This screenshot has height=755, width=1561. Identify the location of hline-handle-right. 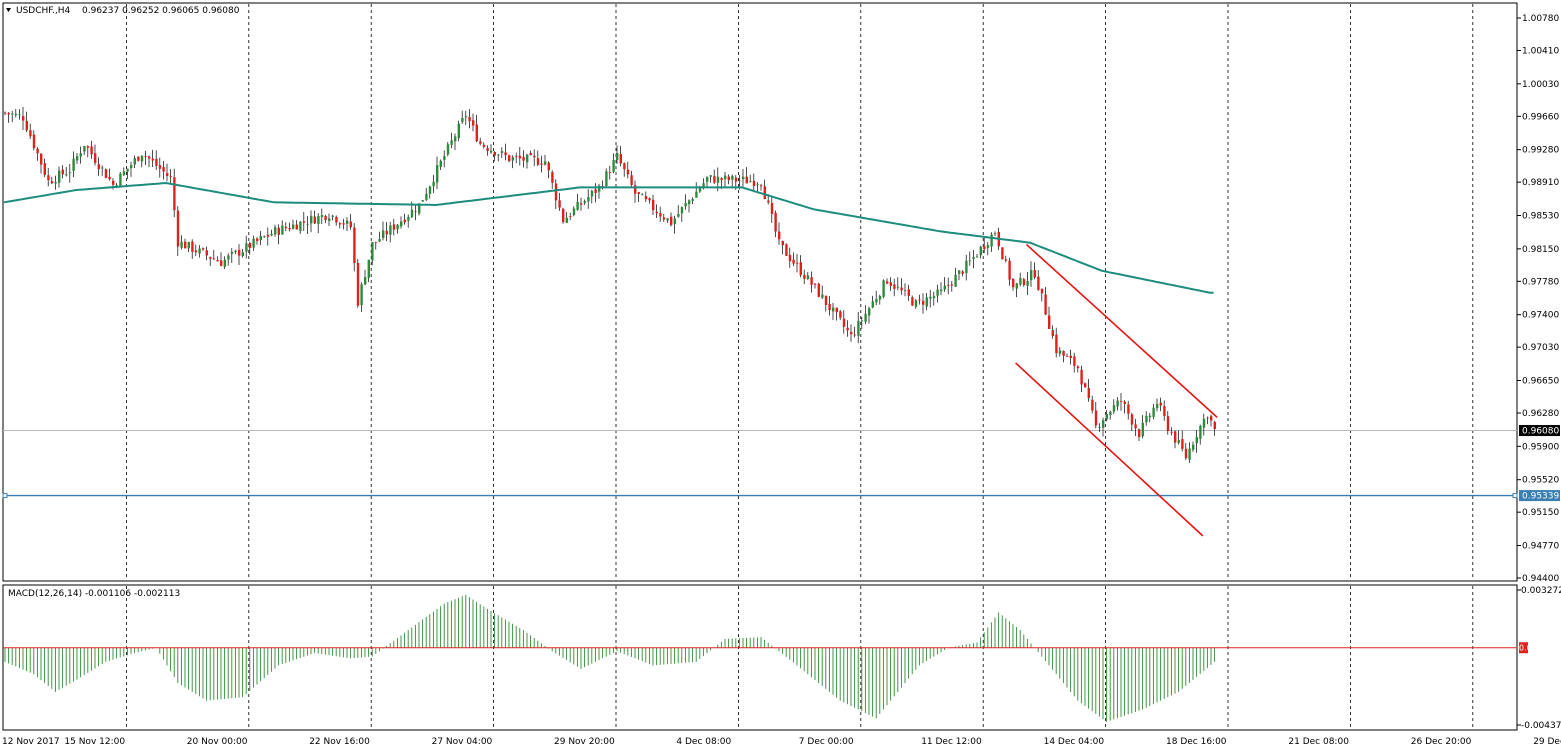
(1515, 496).